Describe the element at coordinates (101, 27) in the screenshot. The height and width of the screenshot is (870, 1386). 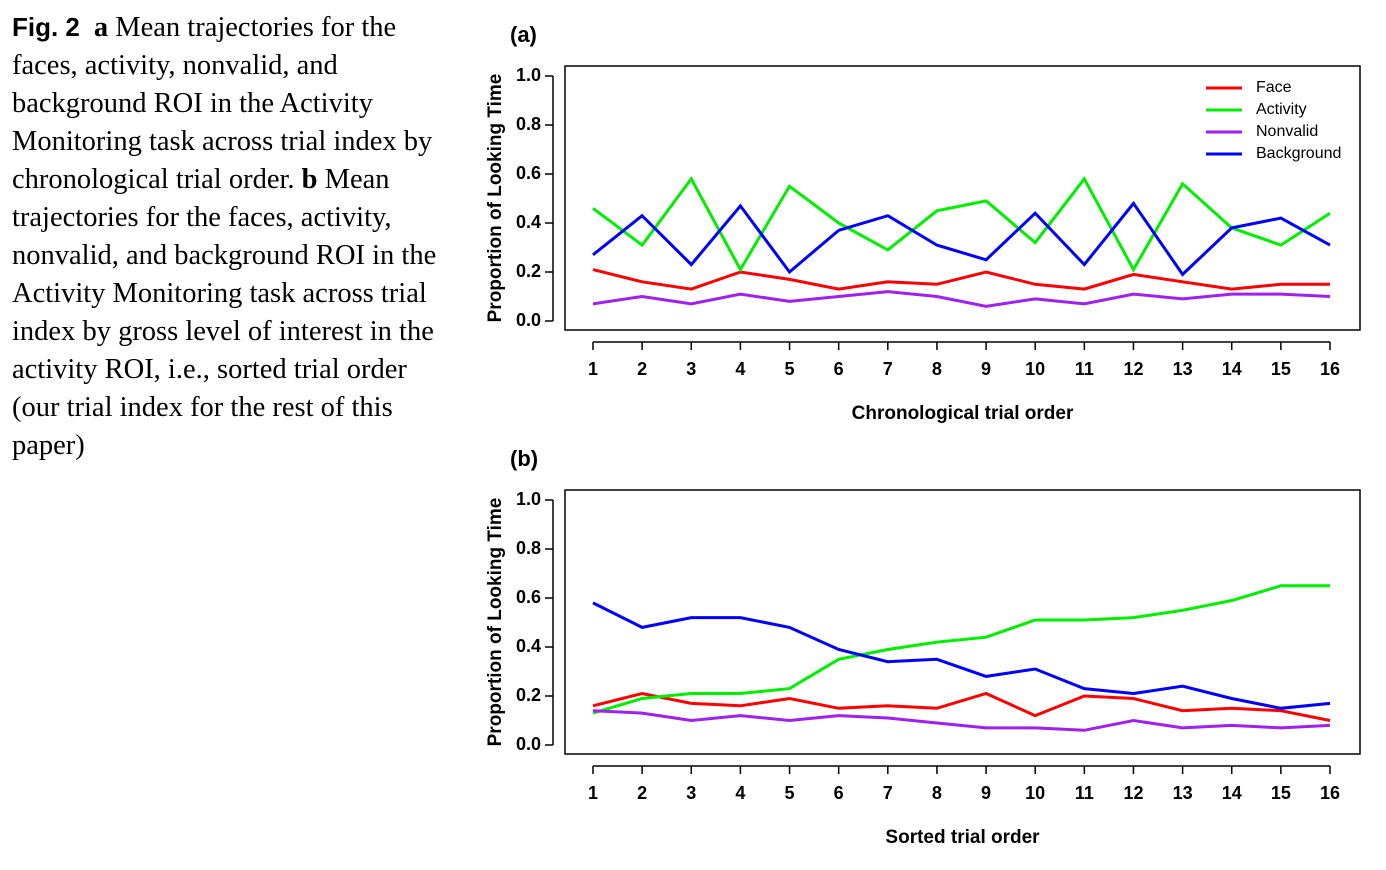
I see `caption-part-a-marker: a` at that location.